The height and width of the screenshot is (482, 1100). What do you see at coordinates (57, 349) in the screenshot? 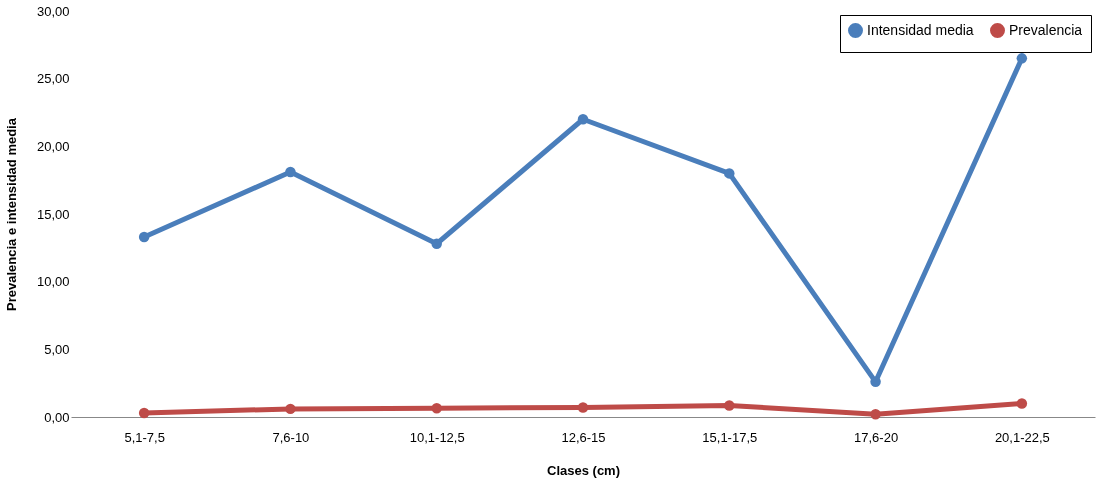
I see `y-tick-label: 5,00` at bounding box center [57, 349].